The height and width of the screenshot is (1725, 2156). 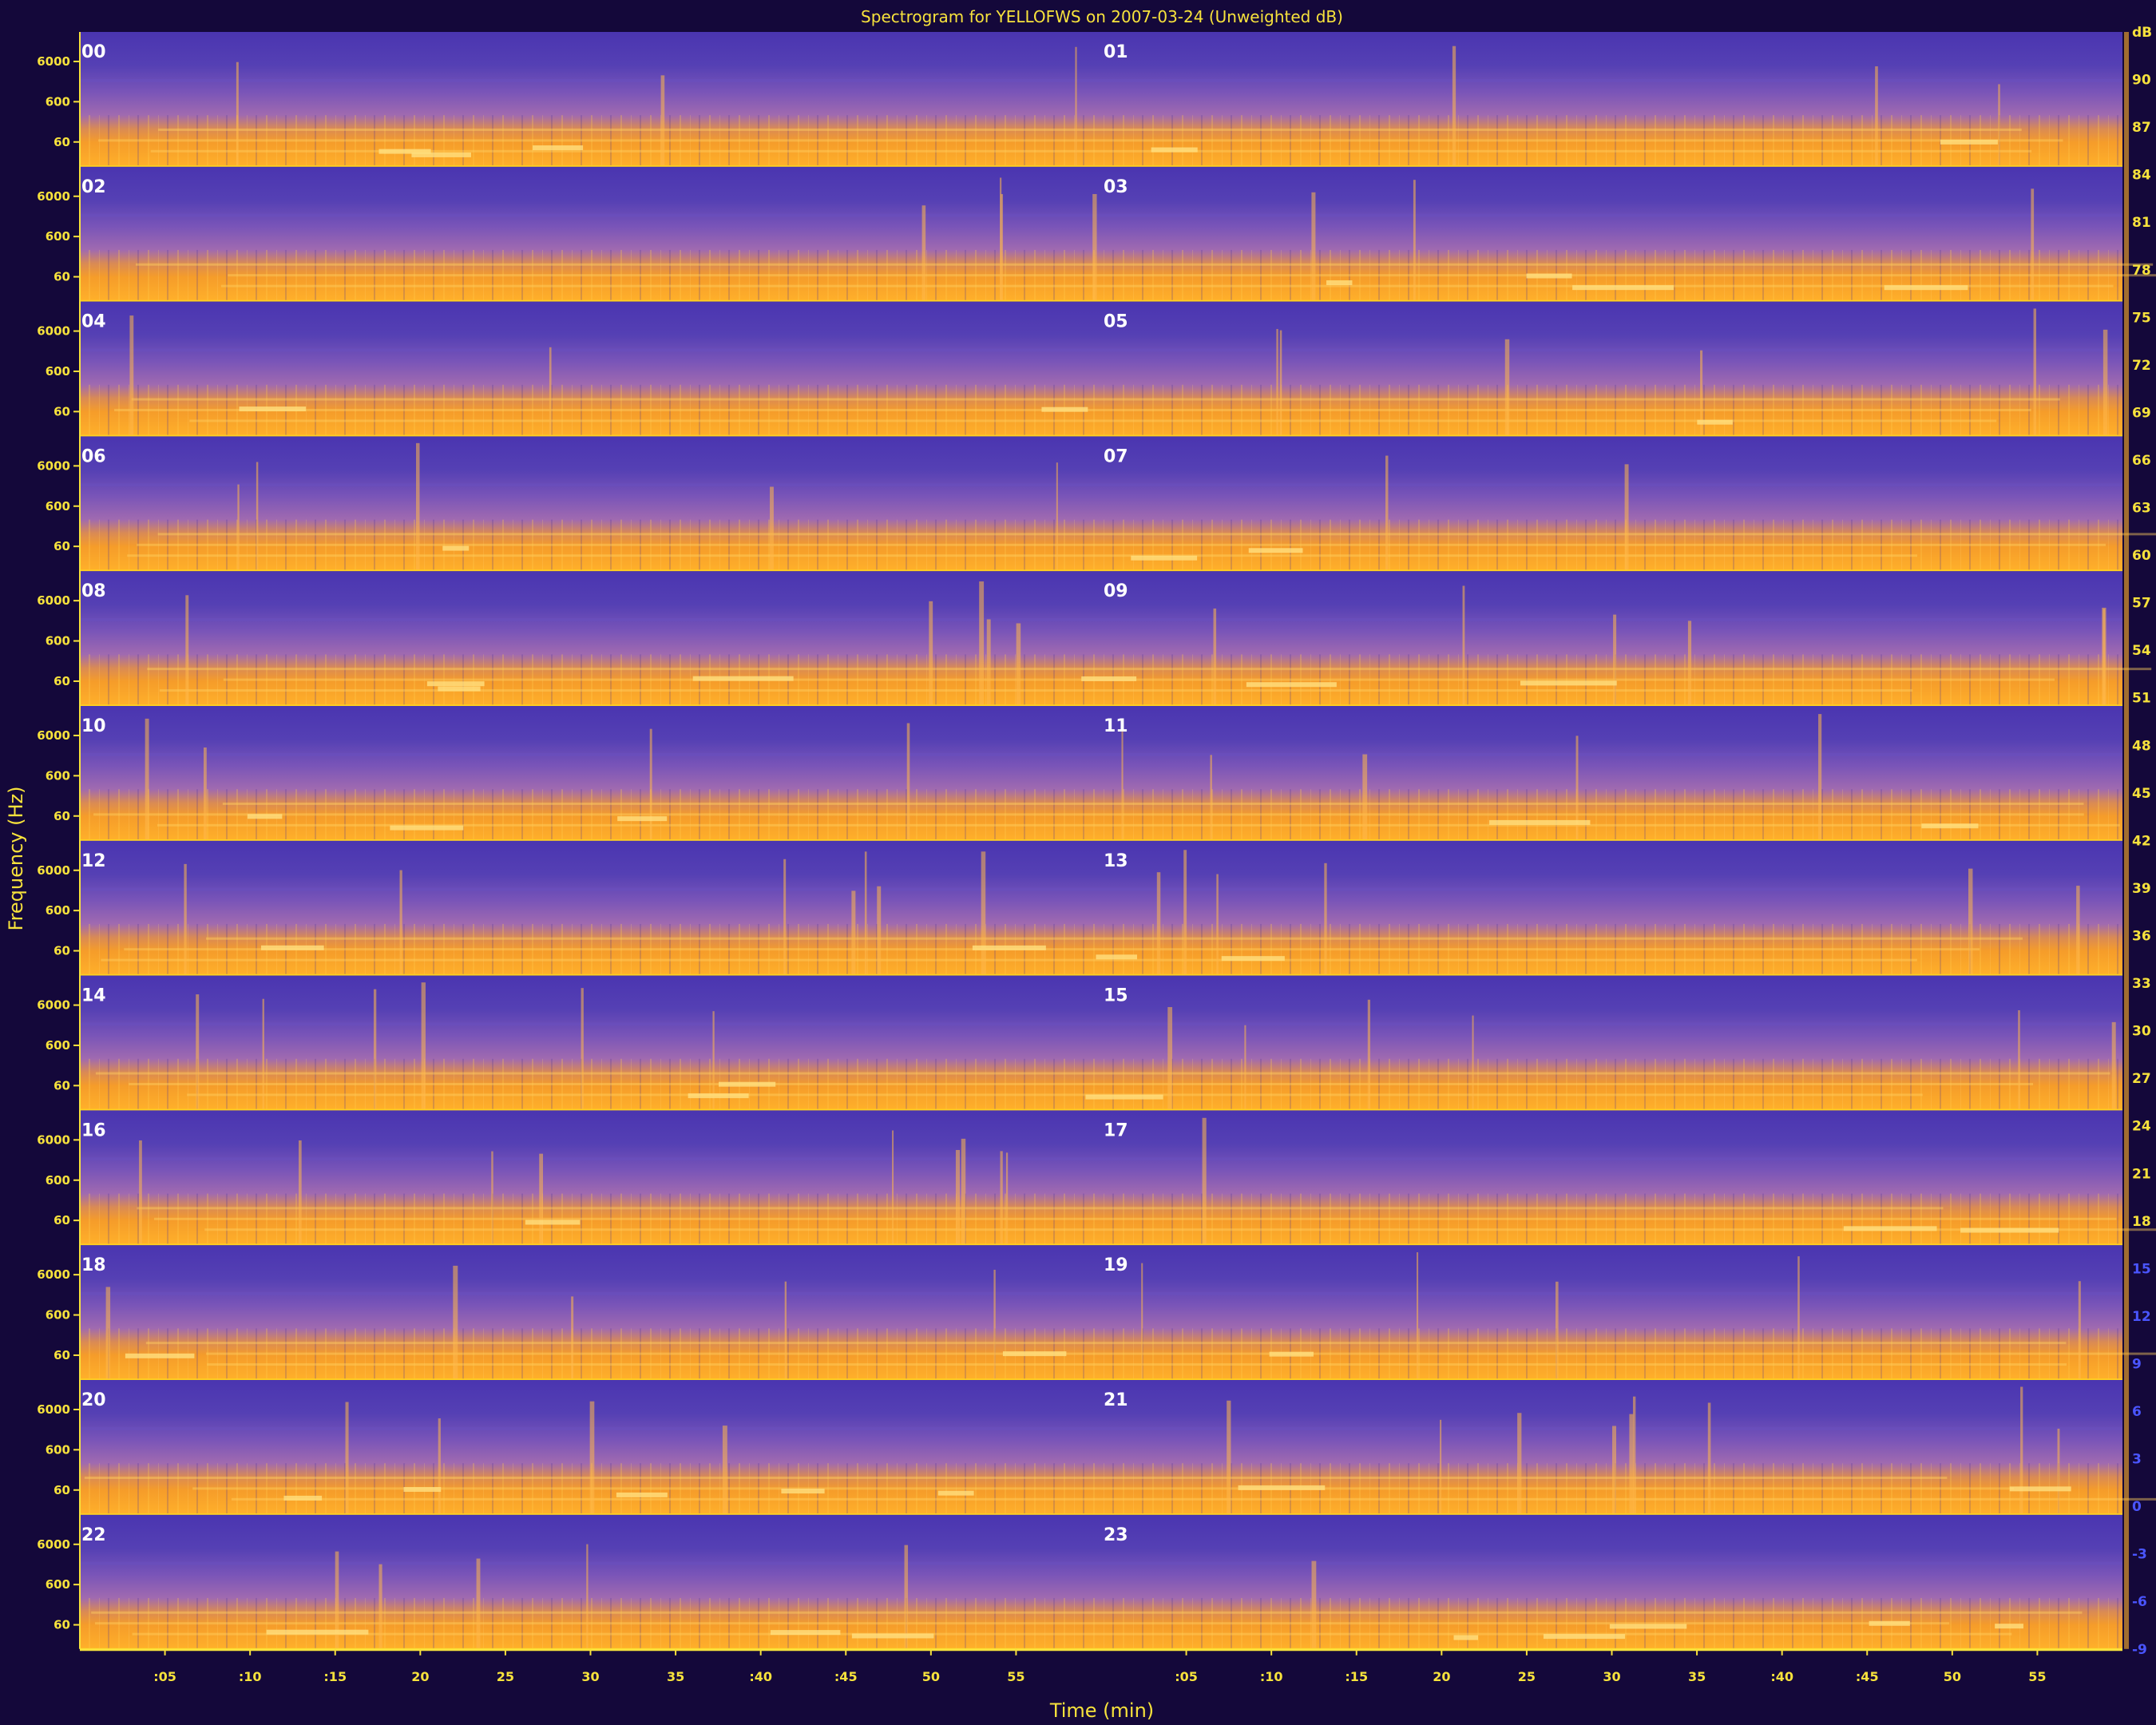 I want to click on minute-tick-label: 30, so click(x=1611, y=1677).